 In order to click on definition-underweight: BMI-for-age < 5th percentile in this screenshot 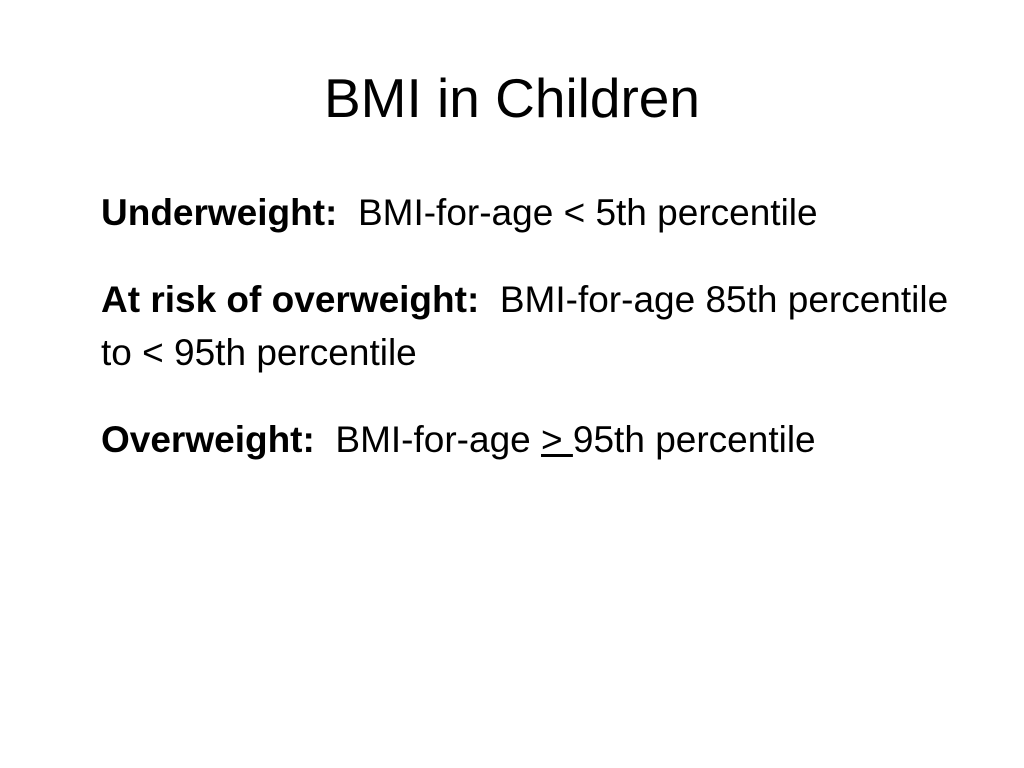, I will do `click(587, 212)`.